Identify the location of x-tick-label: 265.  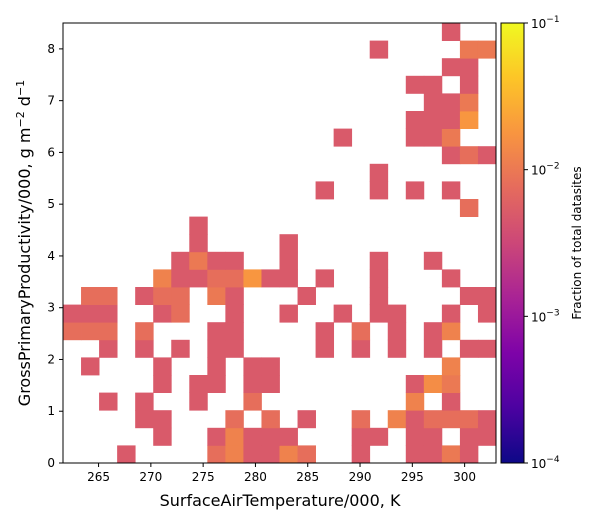
(98, 477).